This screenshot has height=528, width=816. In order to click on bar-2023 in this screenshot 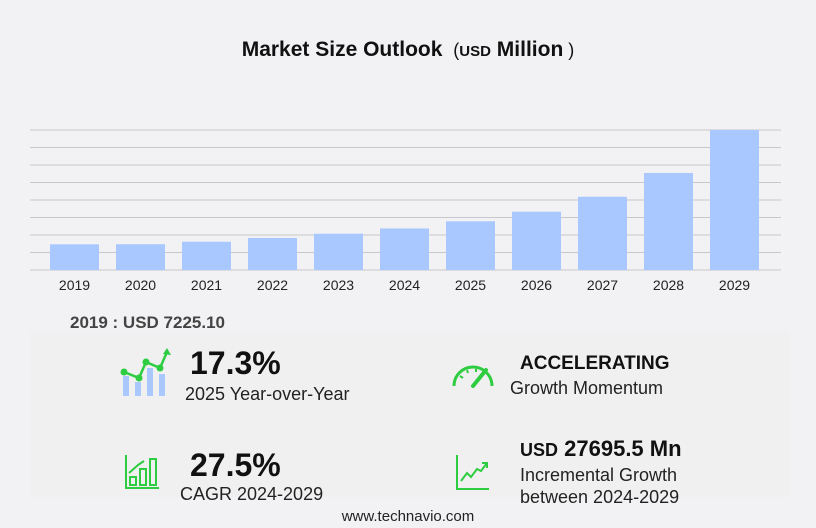, I will do `click(338, 251)`.